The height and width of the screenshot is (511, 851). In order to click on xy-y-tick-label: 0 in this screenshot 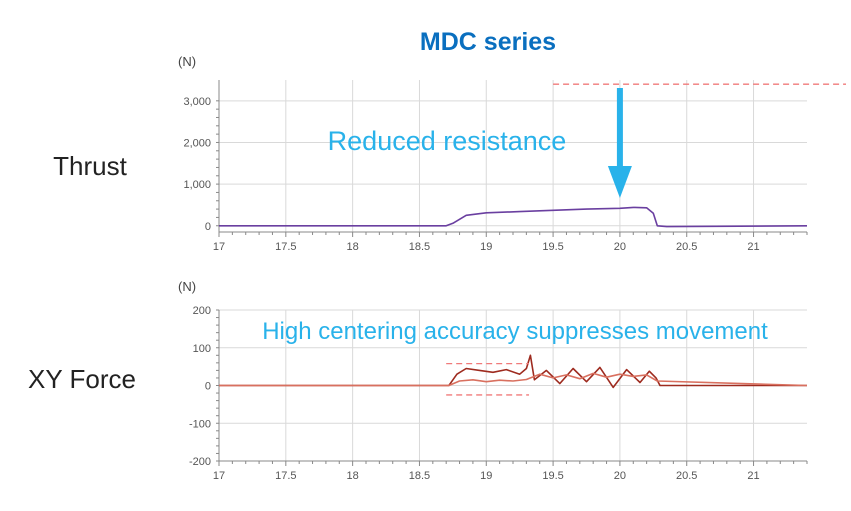, I will do `click(208, 387)`.